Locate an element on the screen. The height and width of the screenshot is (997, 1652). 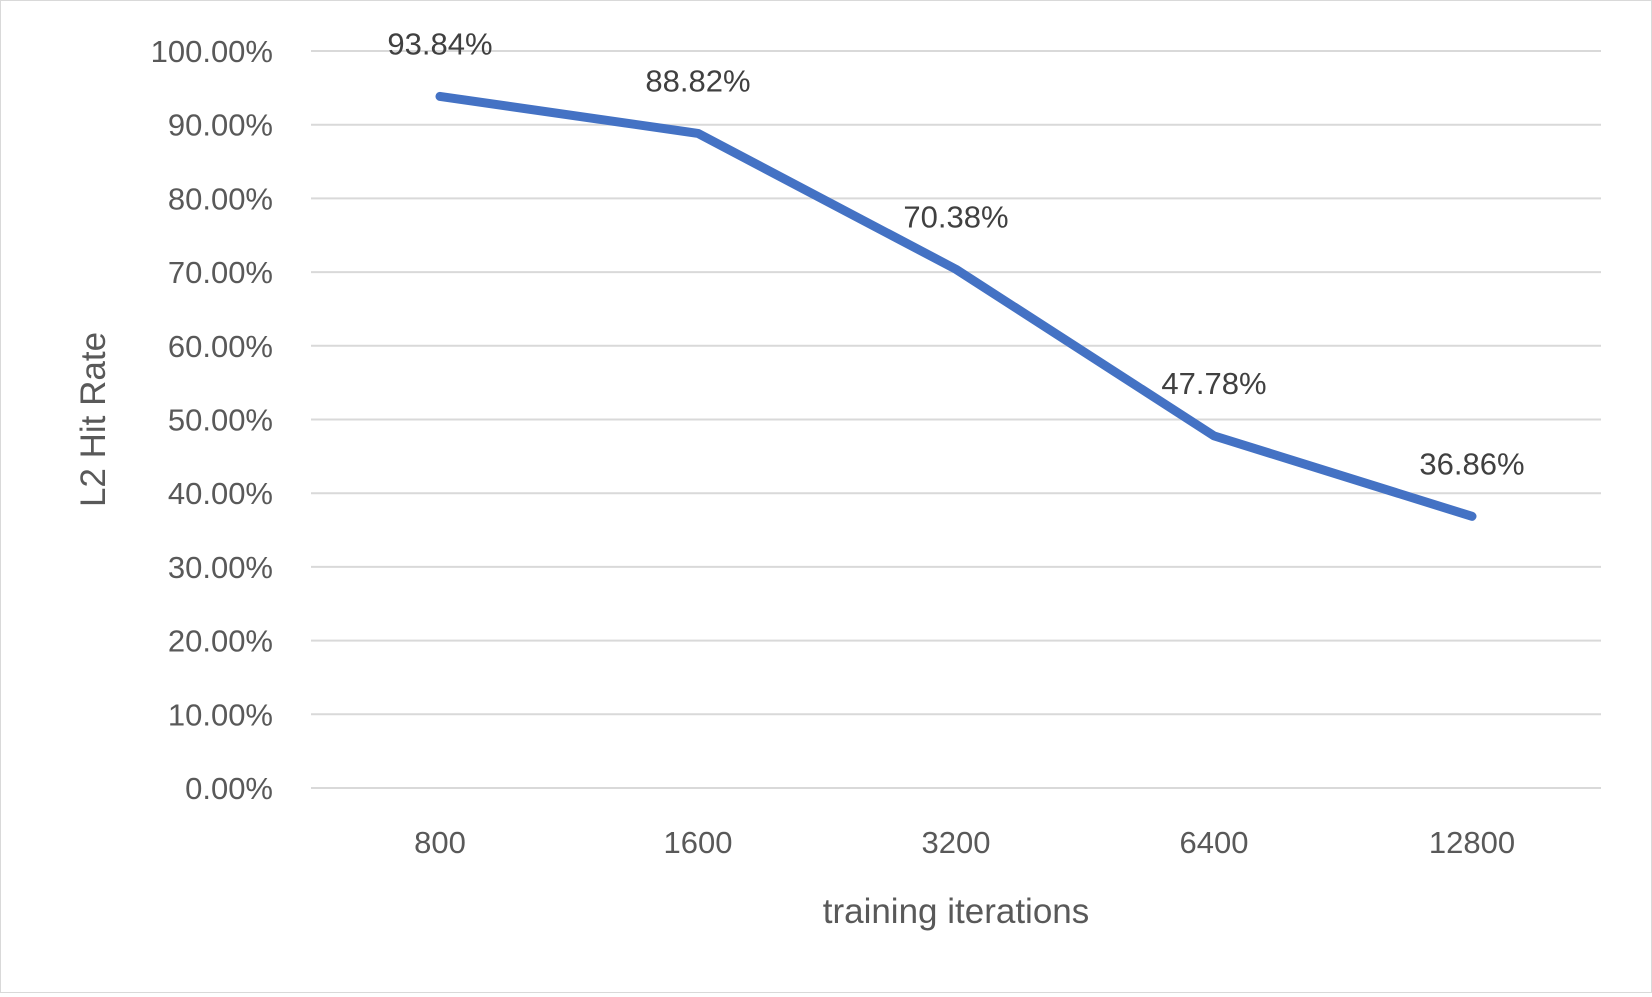
y-tick-label: 100.00% is located at coordinates (212, 51).